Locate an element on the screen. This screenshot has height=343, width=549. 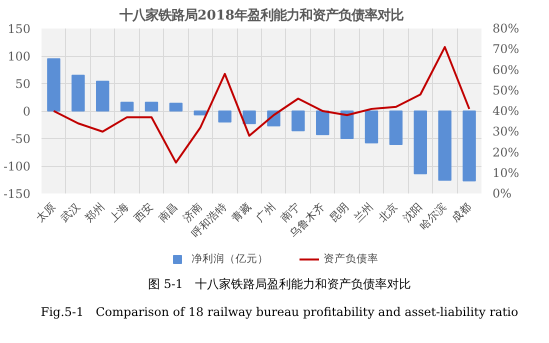
y2-tick-label: 30% is located at coordinates (506, 131).